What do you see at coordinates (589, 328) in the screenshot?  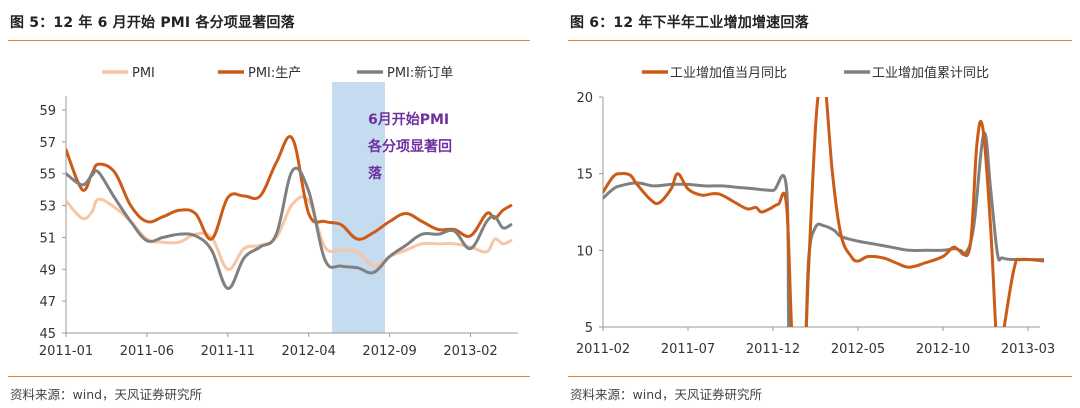 I see `y-tick-label: 5` at bounding box center [589, 328].